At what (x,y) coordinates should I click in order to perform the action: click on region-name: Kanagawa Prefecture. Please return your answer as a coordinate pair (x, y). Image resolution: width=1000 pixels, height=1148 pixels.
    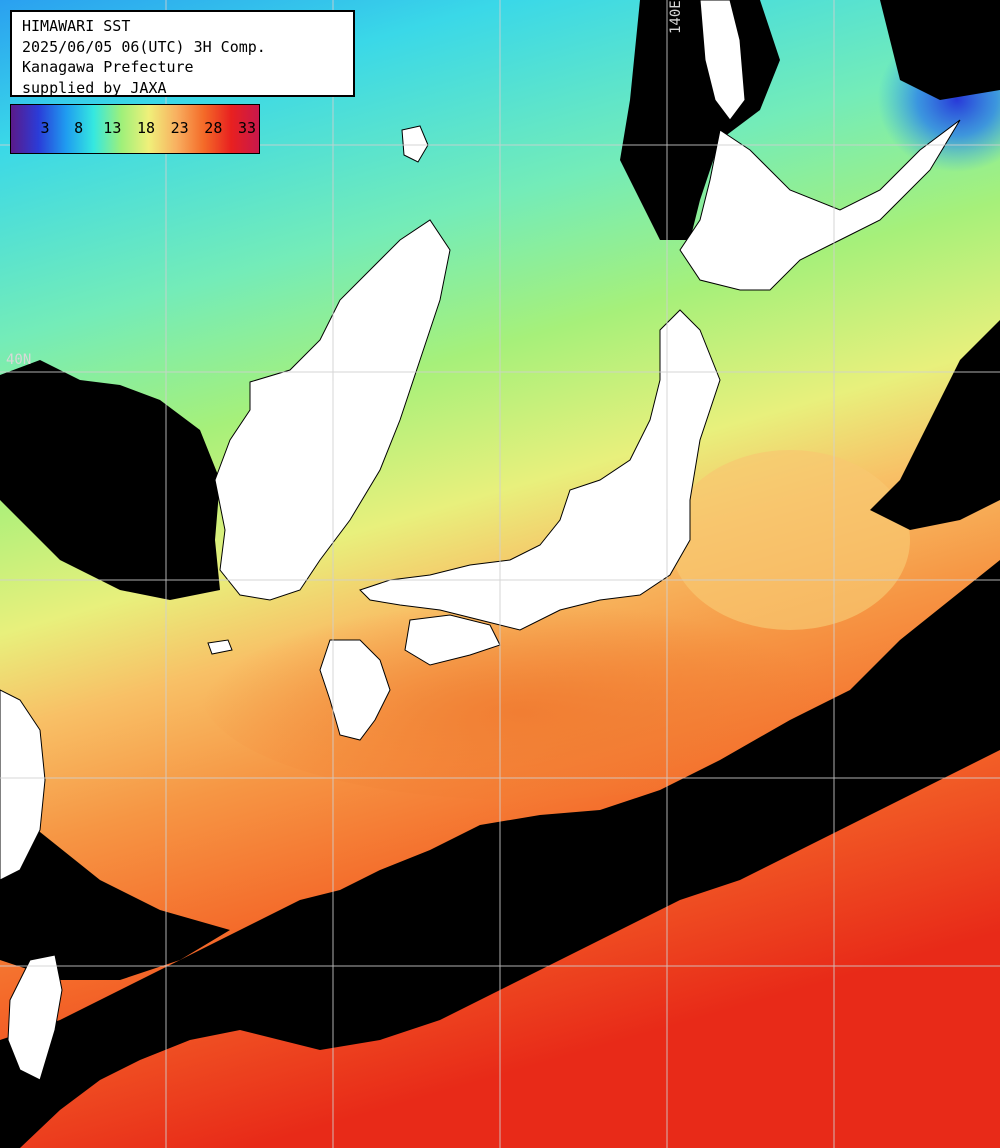
    Looking at the image, I should click on (108, 67).